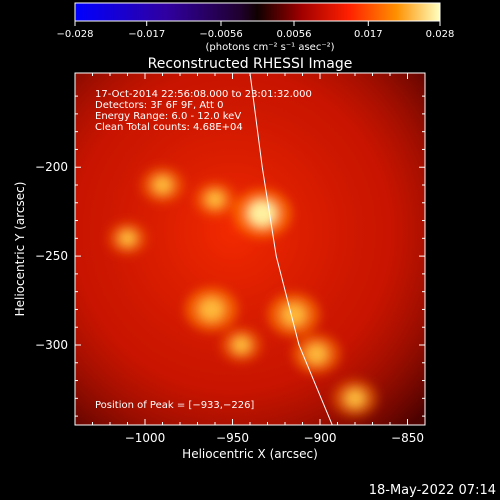  I want to click on y-axis-label: Heliocentric Y (arcsec), so click(20, 249).